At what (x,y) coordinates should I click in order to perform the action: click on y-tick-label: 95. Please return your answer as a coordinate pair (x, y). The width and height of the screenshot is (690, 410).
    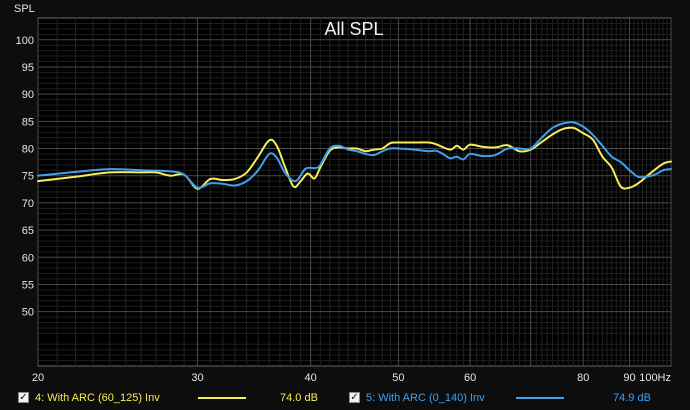
    Looking at the image, I should click on (28, 68).